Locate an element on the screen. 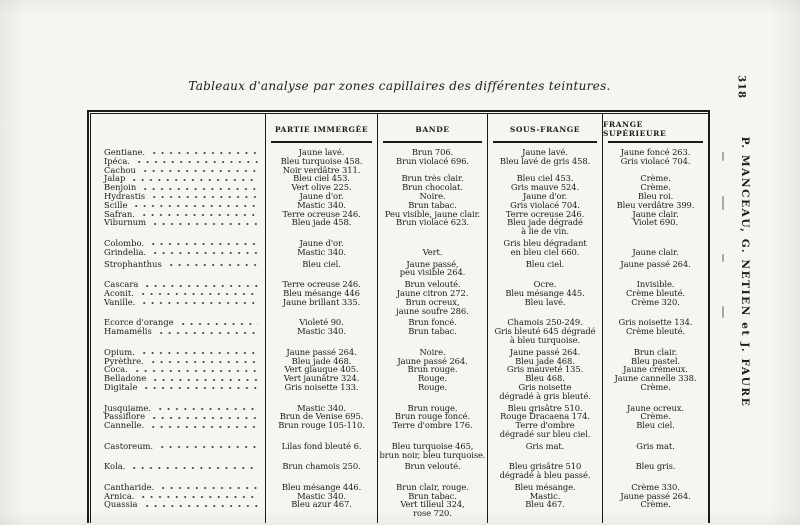 The height and width of the screenshot is (525, 800). header-label: SOUS-FRANGE is located at coordinates (545, 129).